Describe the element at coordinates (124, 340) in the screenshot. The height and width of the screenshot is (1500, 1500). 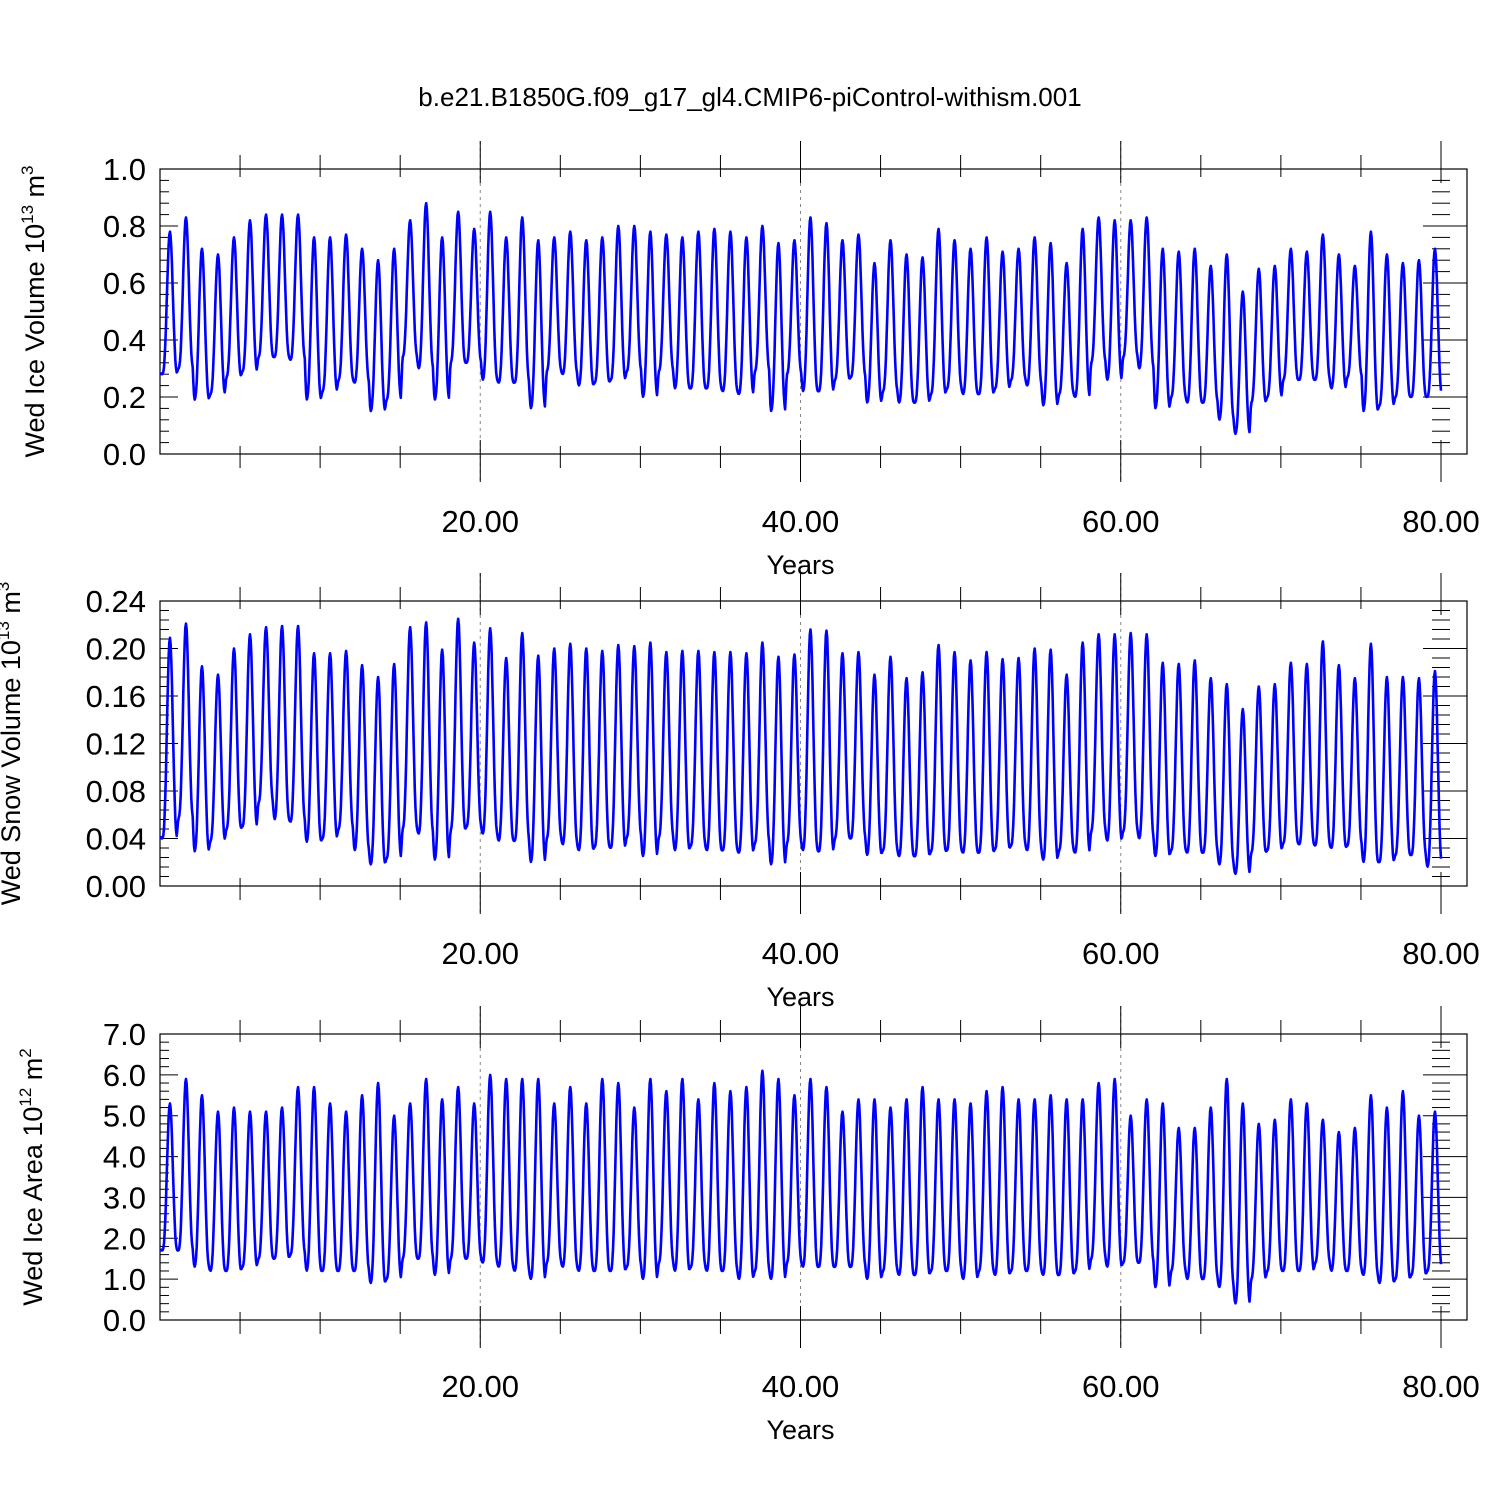
I see `y-tick-label: 0.4` at that location.